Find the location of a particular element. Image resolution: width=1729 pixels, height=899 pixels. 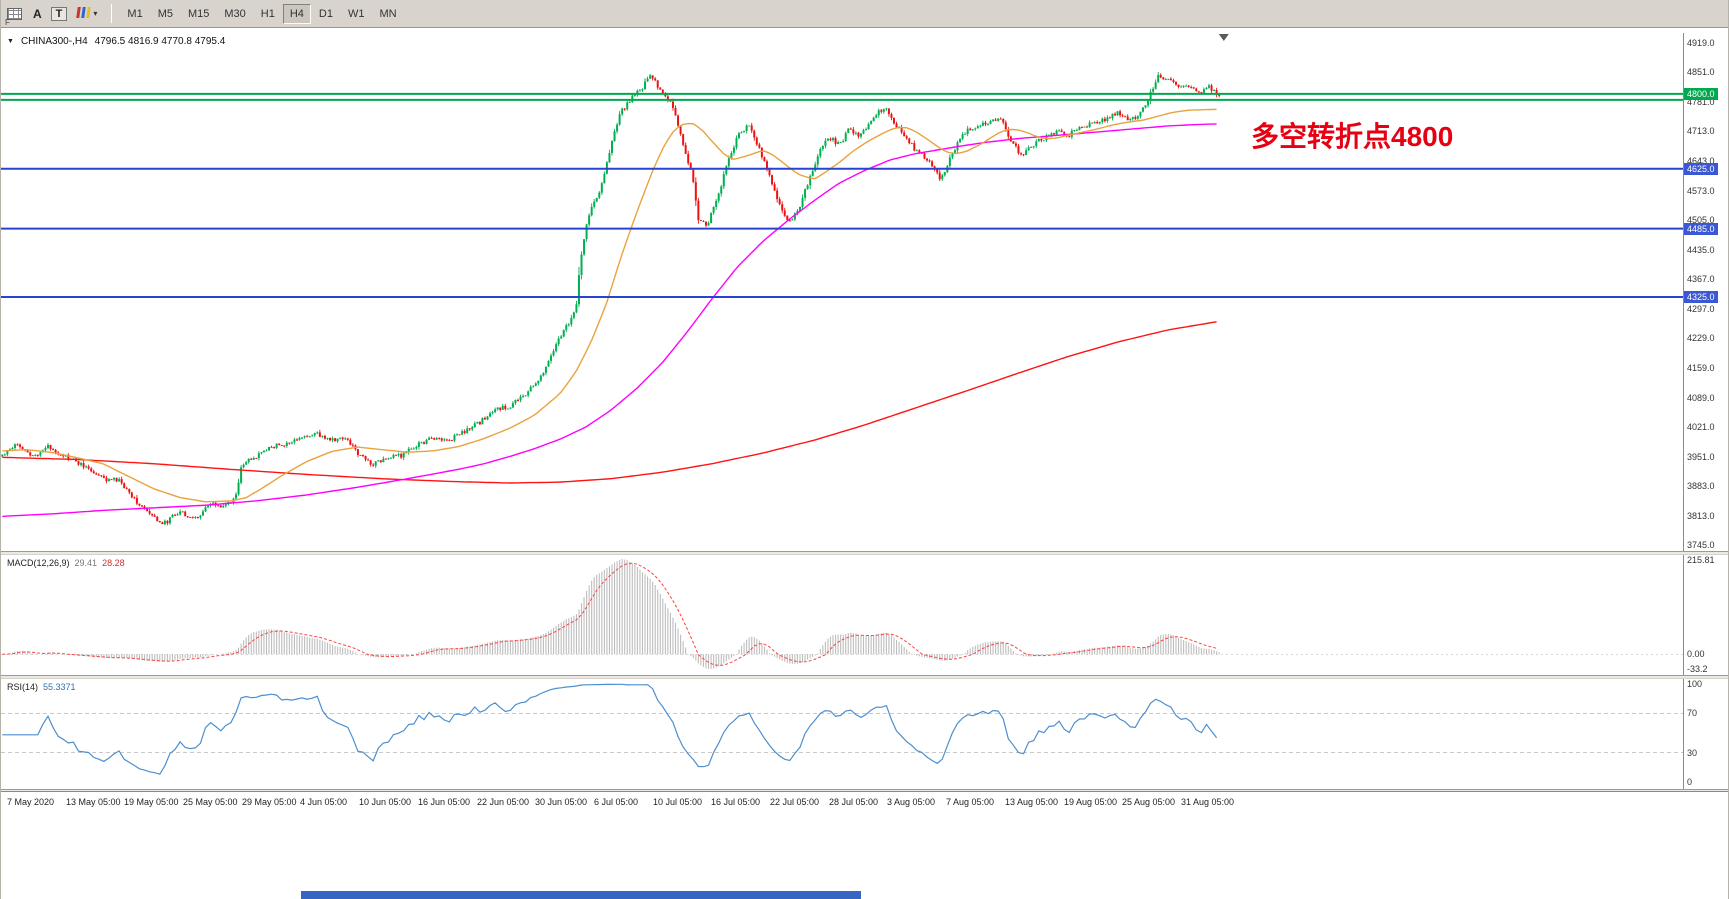

price-axis-label: 4297.0 is located at coordinates (1701, 309).